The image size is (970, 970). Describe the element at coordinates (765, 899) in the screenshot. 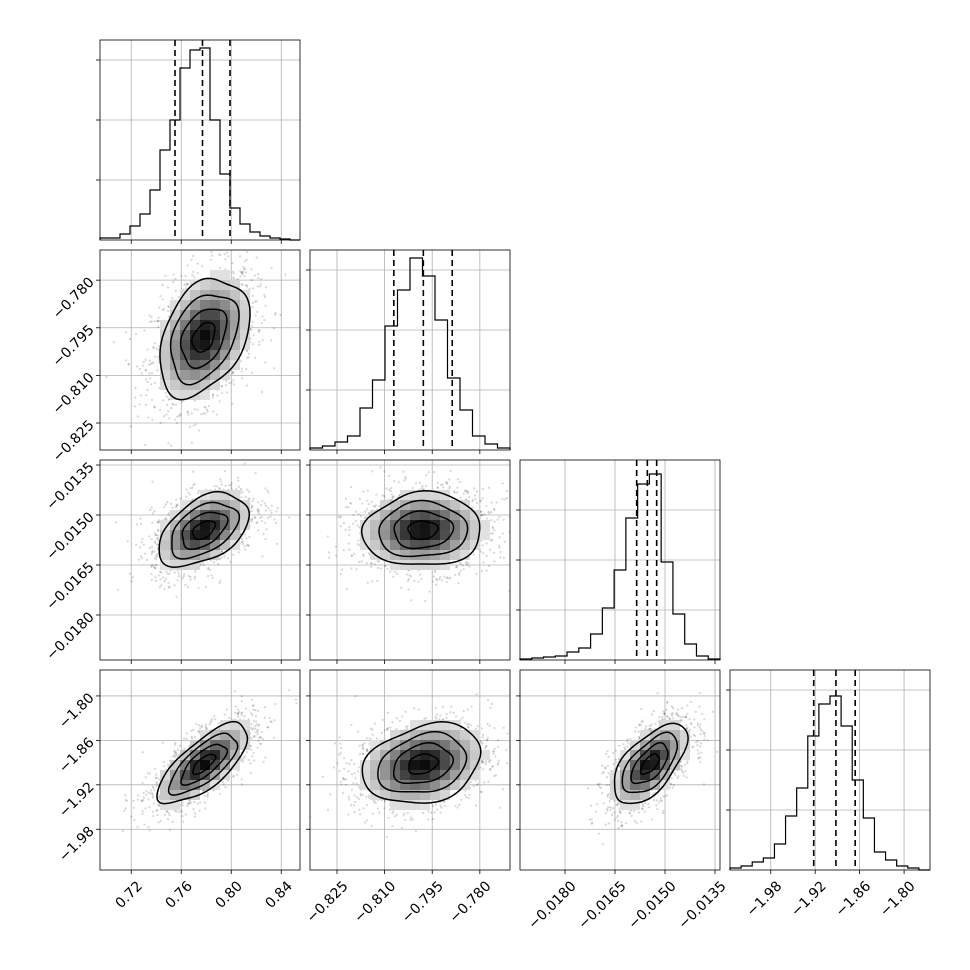

I see `x-tick-label: −1.98` at that location.